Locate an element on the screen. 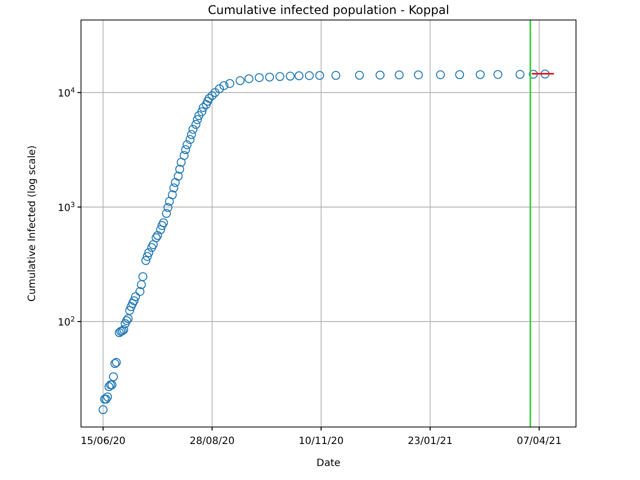  y-tick-label: 10$^{4}$ is located at coordinates (67, 93).